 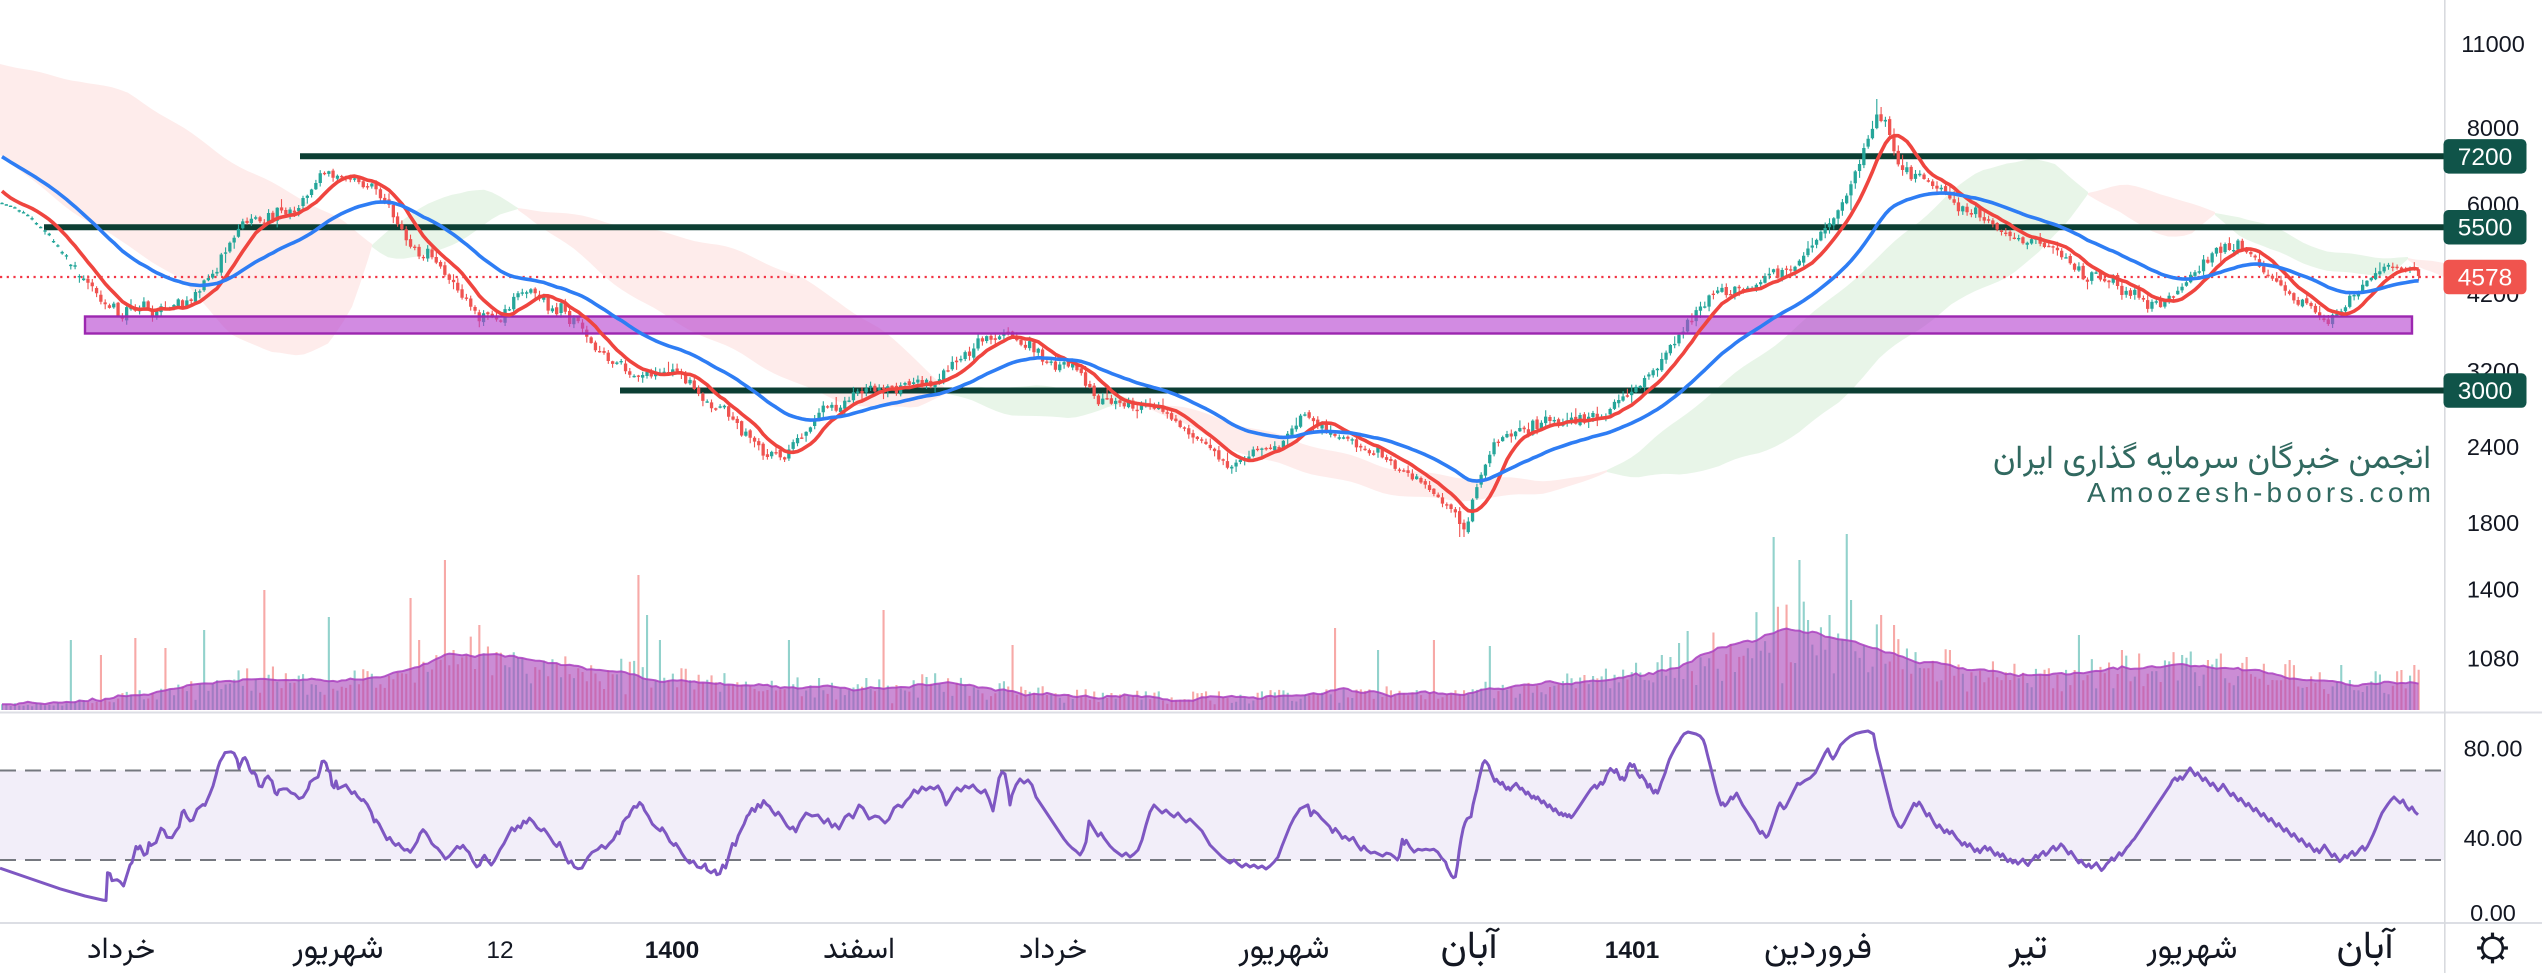 What do you see at coordinates (2493, 523) in the screenshot?
I see `svg-text: 1800` at bounding box center [2493, 523].